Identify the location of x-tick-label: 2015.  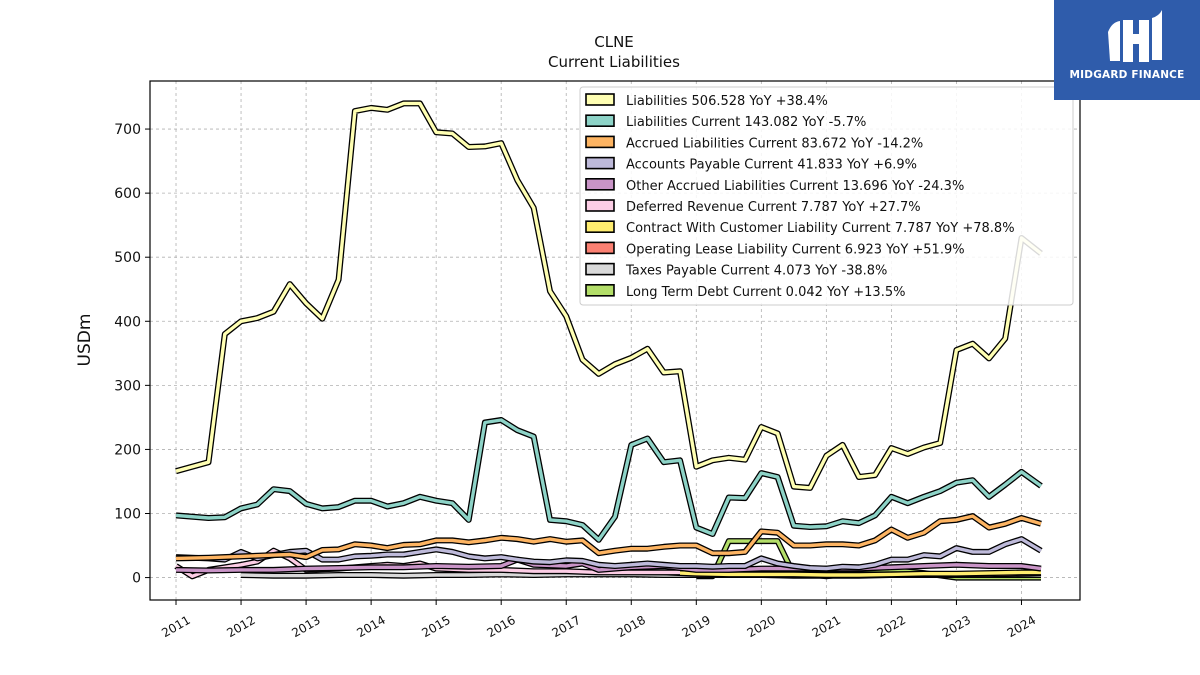
(435, 626).